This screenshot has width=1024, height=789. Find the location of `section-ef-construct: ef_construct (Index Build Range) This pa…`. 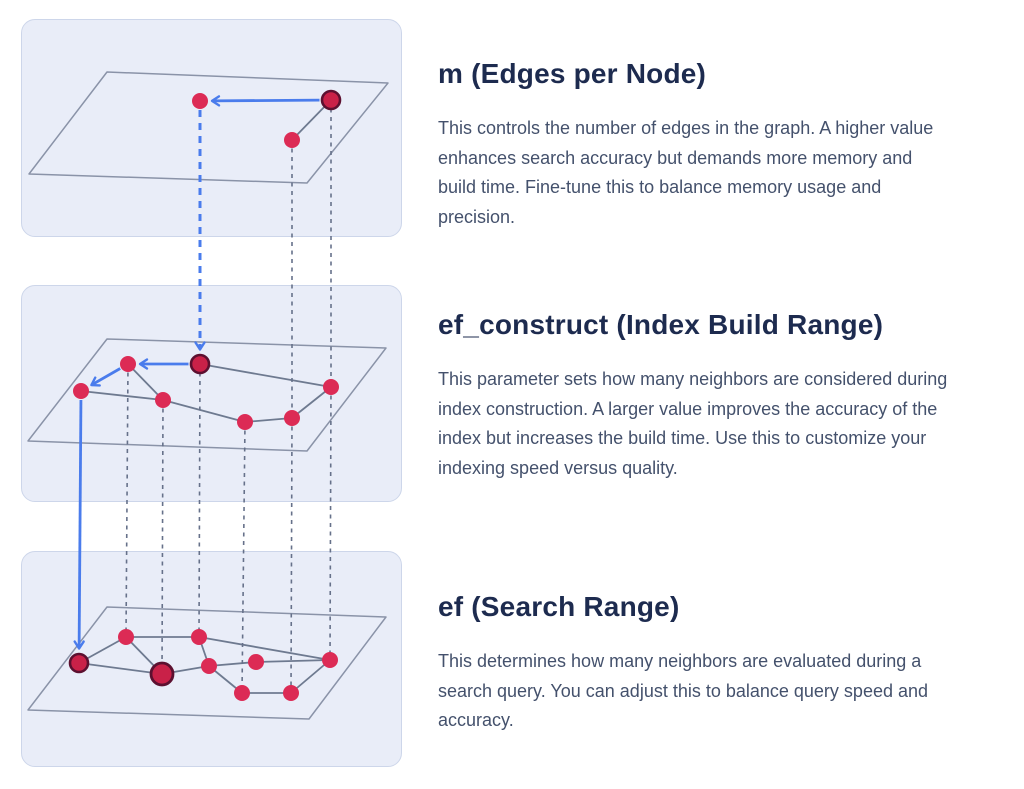

section-ef-construct: ef_construct (Index Build Range) This pa… is located at coordinates (698, 395).